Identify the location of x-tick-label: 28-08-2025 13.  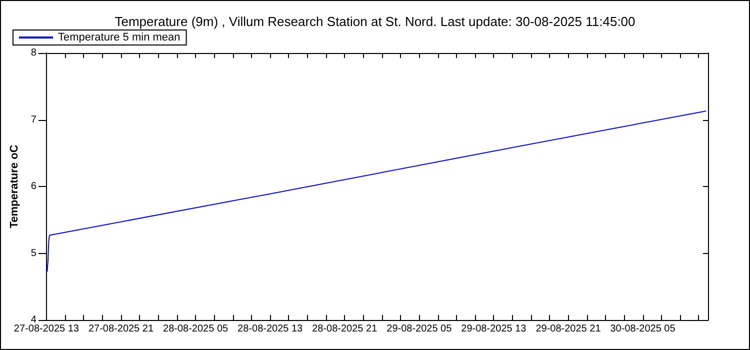
(271, 329).